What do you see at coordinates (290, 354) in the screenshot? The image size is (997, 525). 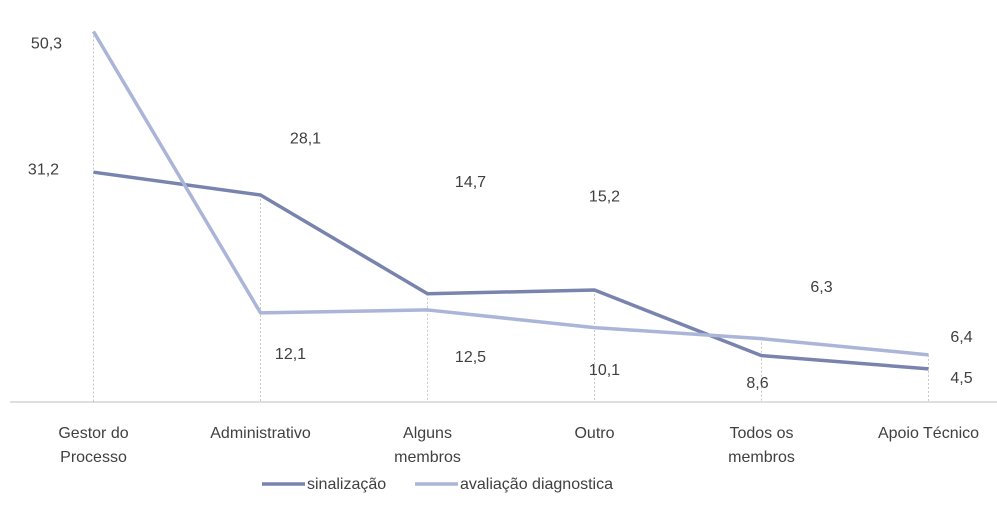 I see `data-label: 12,1` at bounding box center [290, 354].